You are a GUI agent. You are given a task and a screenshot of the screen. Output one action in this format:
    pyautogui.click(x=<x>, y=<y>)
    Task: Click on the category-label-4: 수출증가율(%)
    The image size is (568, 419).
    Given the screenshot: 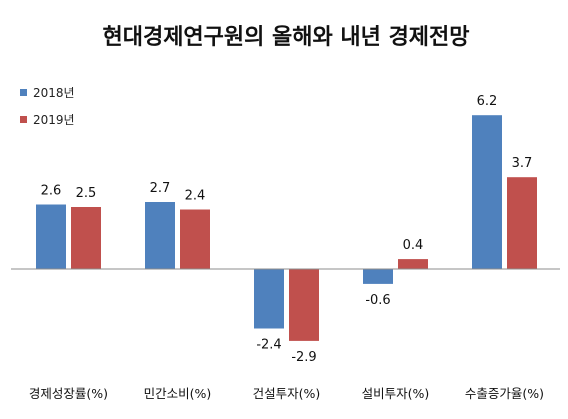 What is the action you would take?
    pyautogui.click(x=504, y=393)
    